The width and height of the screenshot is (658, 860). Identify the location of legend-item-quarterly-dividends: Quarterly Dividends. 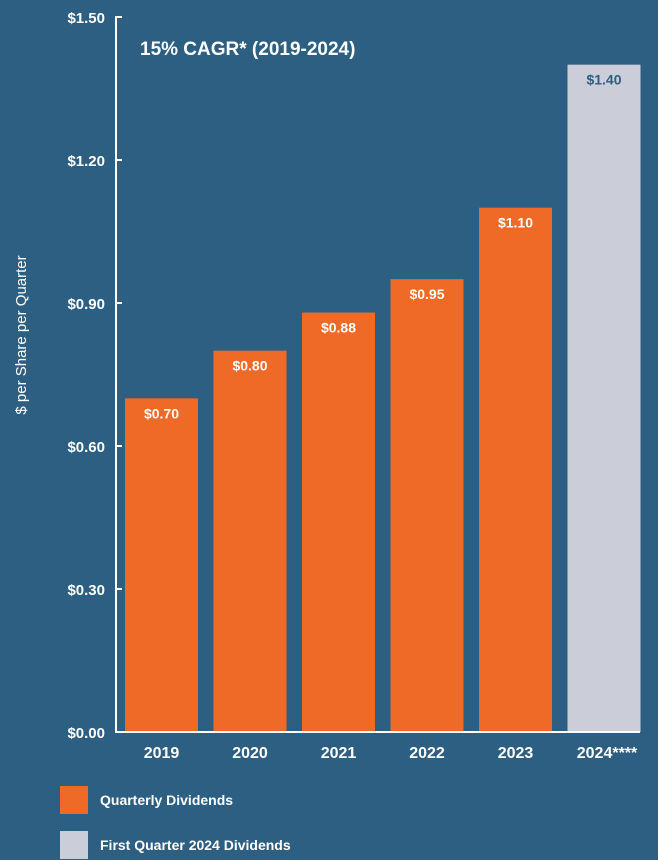
(175, 800).